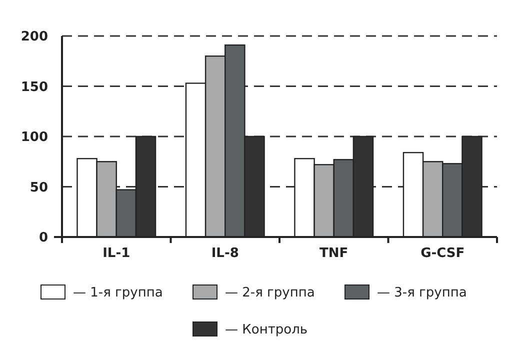 The height and width of the screenshot is (344, 522). I want to click on y-tick-label: 200, so click(34, 37).